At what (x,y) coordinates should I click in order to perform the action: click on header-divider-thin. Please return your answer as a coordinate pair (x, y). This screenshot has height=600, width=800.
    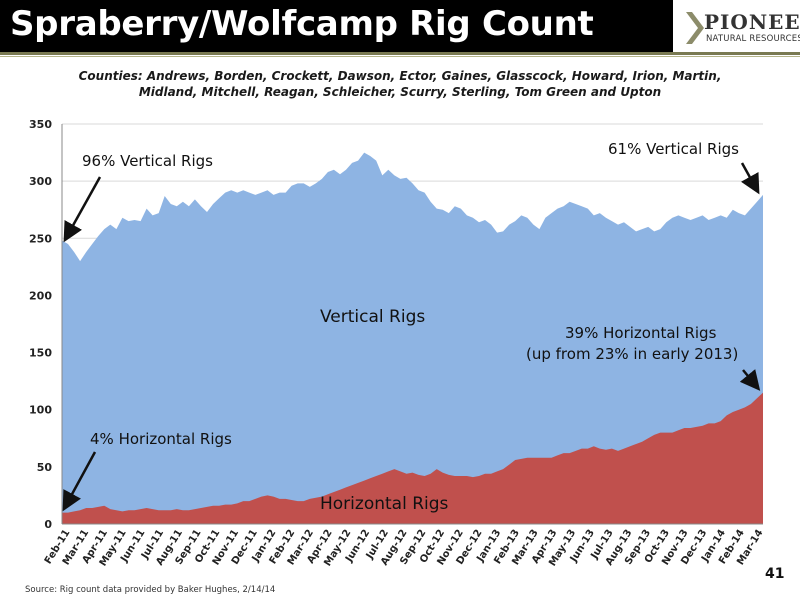
    Looking at the image, I should click on (400, 56).